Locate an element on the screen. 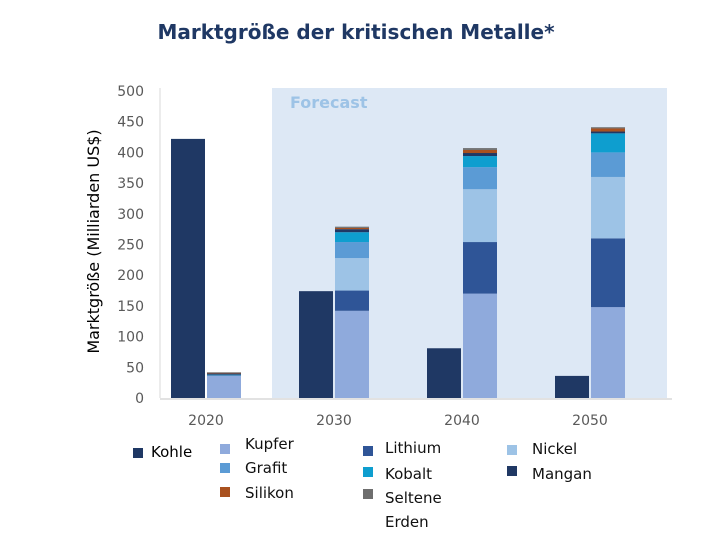 The height and width of the screenshot is (538, 712). legend-label-kobalt: Kobalt is located at coordinates (409, 474).